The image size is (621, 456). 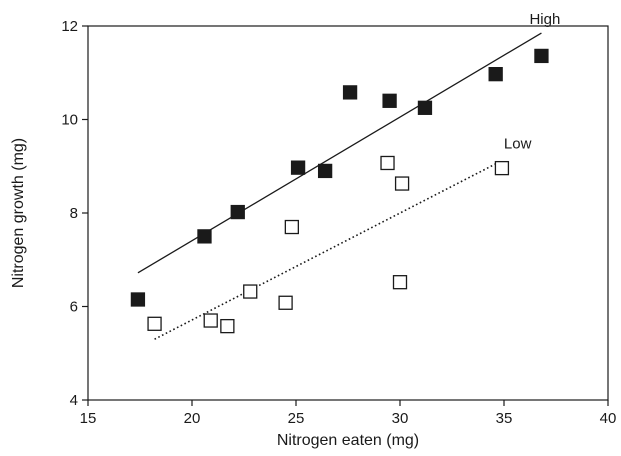 What do you see at coordinates (348, 440) in the screenshot?
I see `x-axis-label: Nitrogen eaten (mg)` at bounding box center [348, 440].